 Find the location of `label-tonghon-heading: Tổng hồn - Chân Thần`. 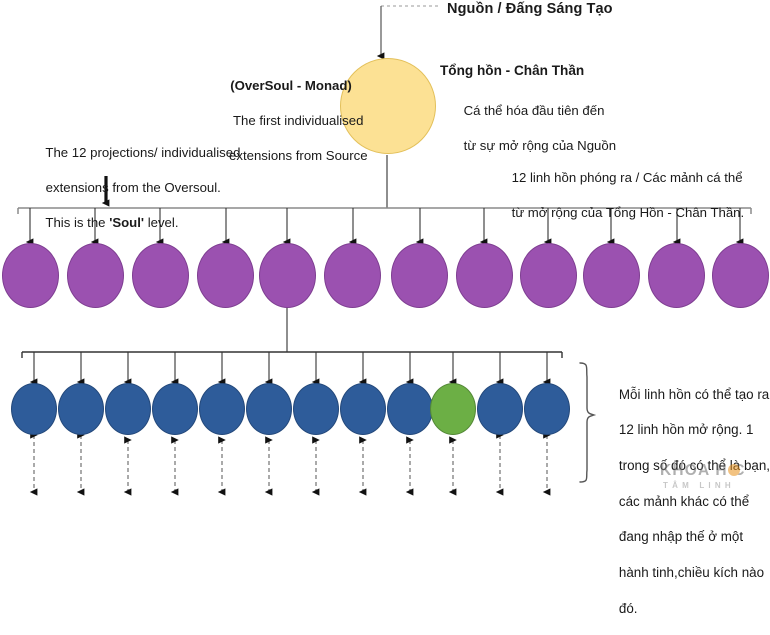

label-tonghon-heading: Tổng hồn - Chân Thần is located at coordinates (512, 70).